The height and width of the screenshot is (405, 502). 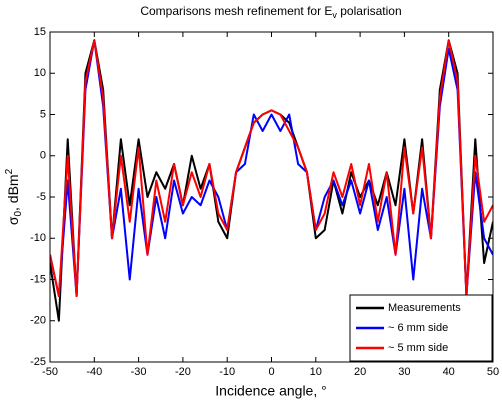 I want to click on y-tick-label: 0, so click(x=43, y=156).